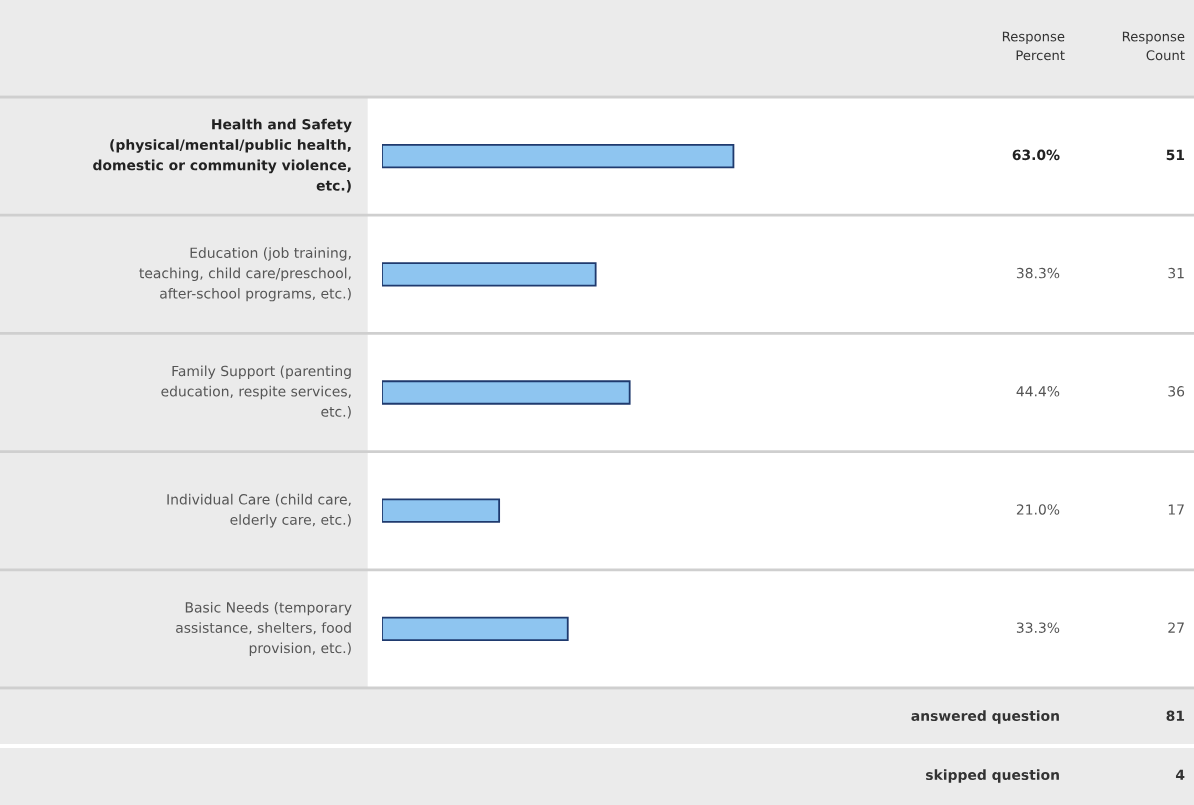 The image size is (1194, 805). I want to click on y-tick-label: Individual Care (child care, elderly care, etc.), so click(259, 510).